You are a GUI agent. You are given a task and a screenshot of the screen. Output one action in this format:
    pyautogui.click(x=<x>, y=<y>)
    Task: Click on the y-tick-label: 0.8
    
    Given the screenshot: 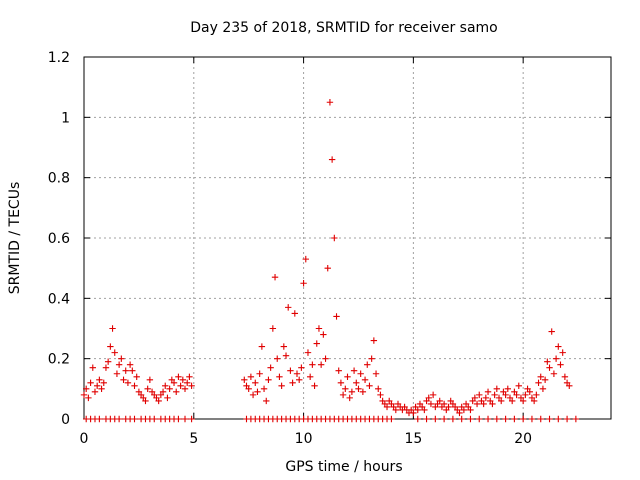 What is the action you would take?
    pyautogui.click(x=59, y=179)
    